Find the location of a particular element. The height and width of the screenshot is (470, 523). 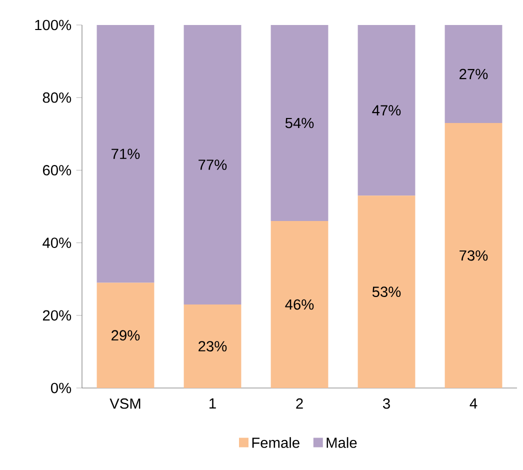

x-tick-label: 4 is located at coordinates (474, 403).